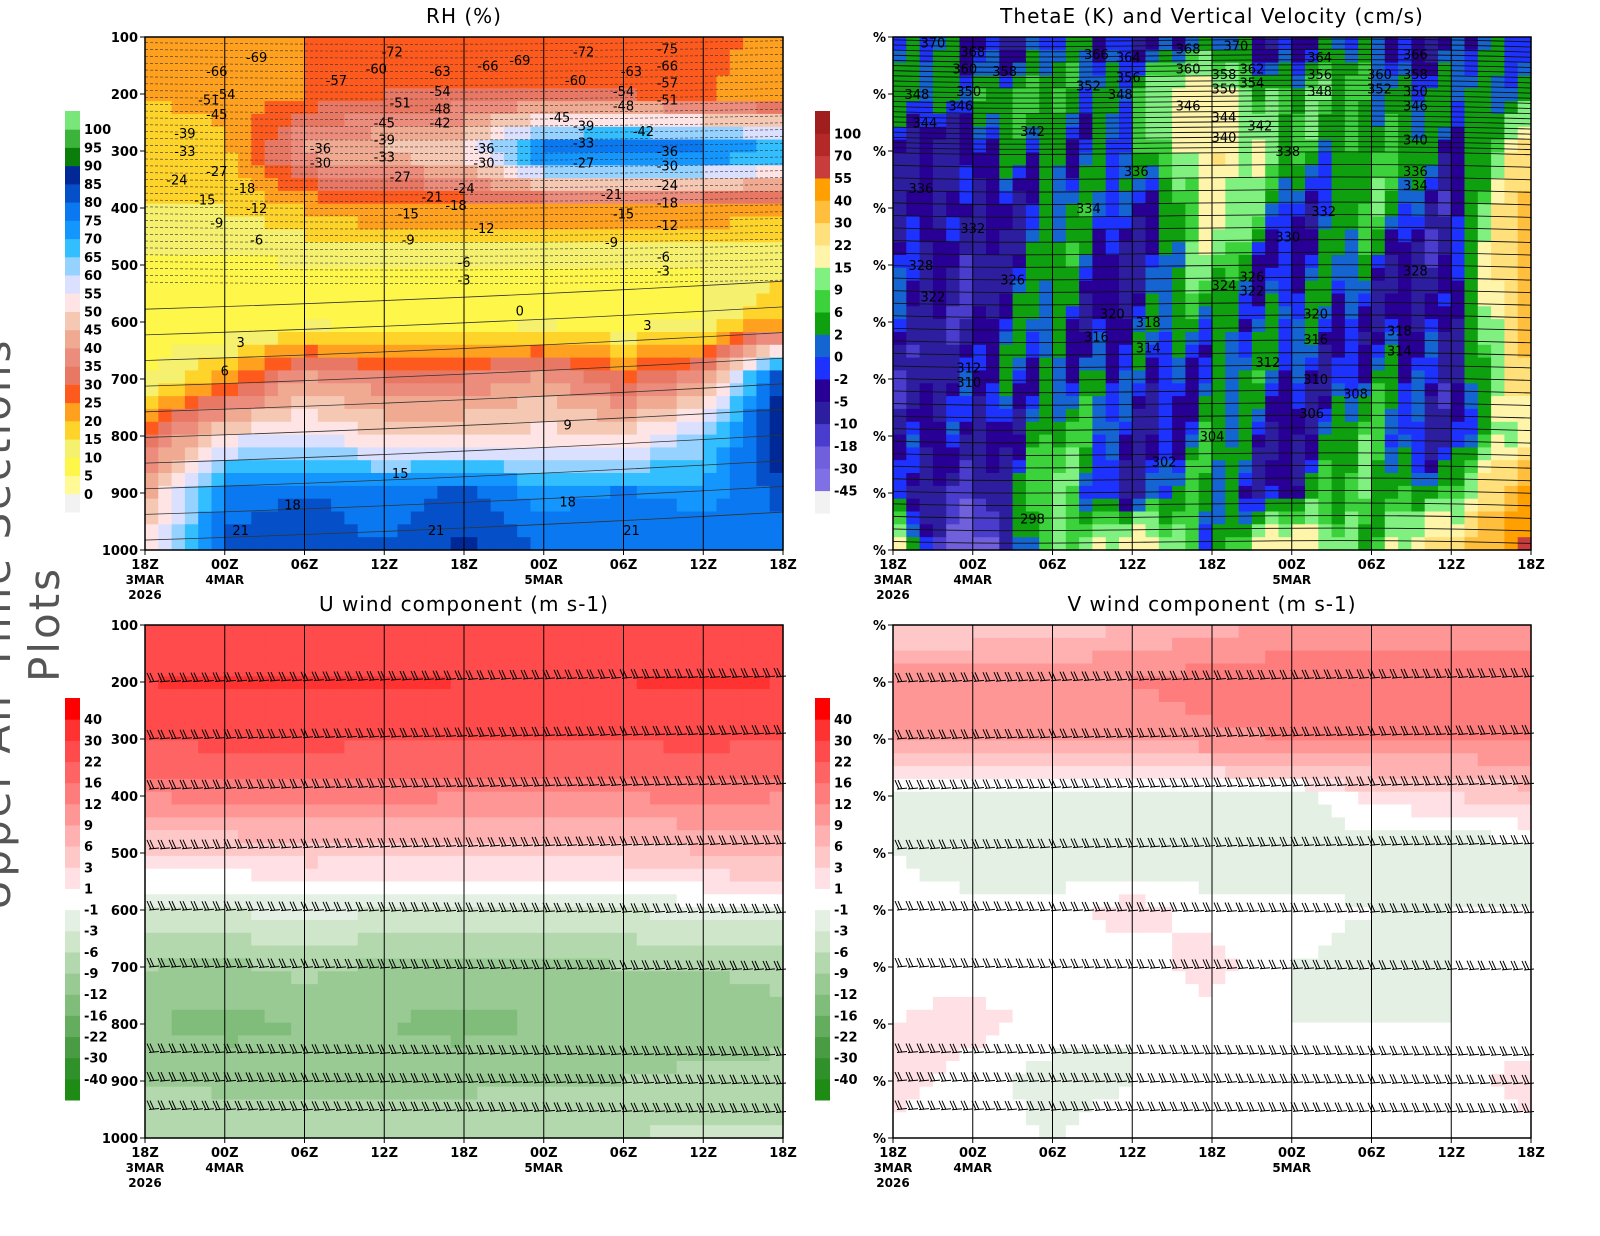 Image resolution: width=1600 pixels, height=1236 pixels. Describe the element at coordinates (822, 480) in the screenshot. I see `colorbar-box` at that location.